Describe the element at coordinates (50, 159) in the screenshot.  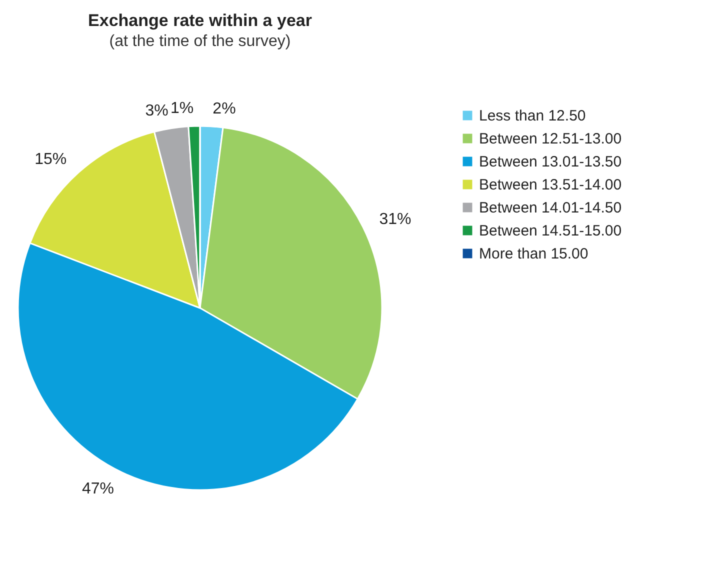
I see `data-label: 15%` at that location.